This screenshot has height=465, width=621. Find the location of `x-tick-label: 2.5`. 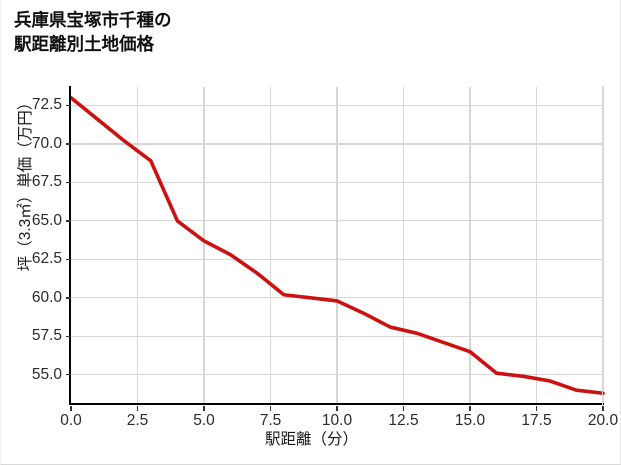

x-tick-label: 2.5 is located at coordinates (137, 420).